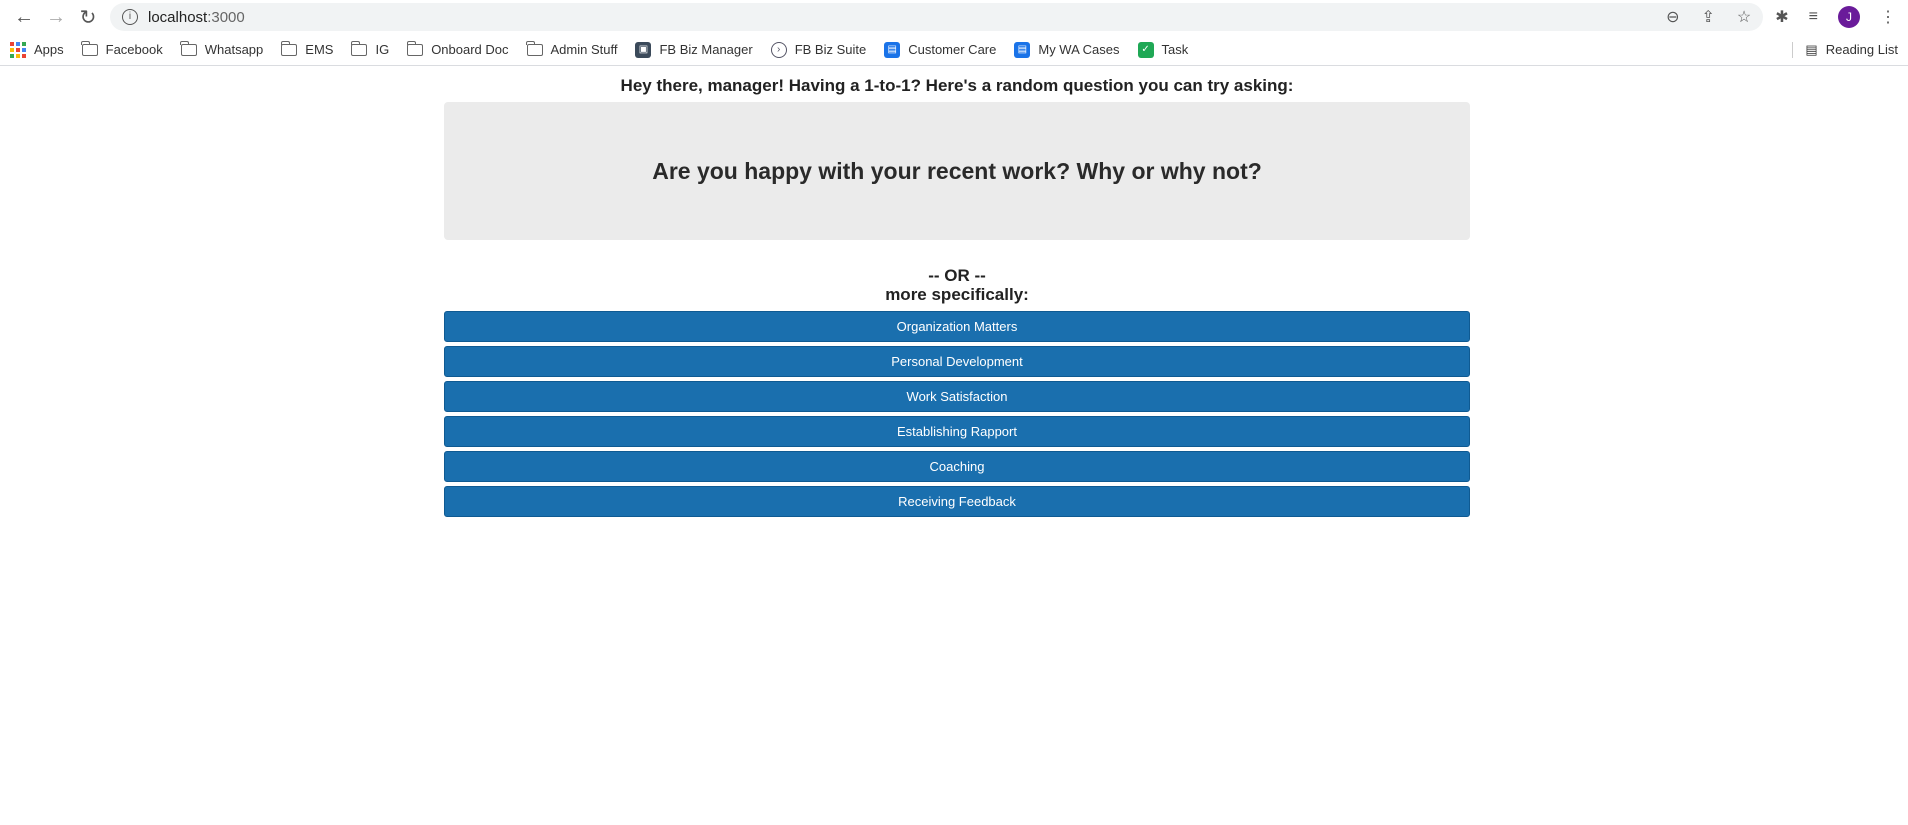  I want to click on category-establishing-rapport-button: Establishing Rapport, so click(957, 431).